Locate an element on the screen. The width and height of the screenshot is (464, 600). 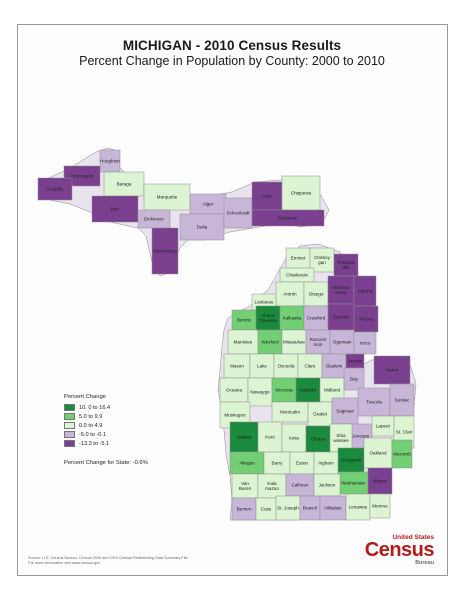
county-ottawa is located at coordinates (244, 437).